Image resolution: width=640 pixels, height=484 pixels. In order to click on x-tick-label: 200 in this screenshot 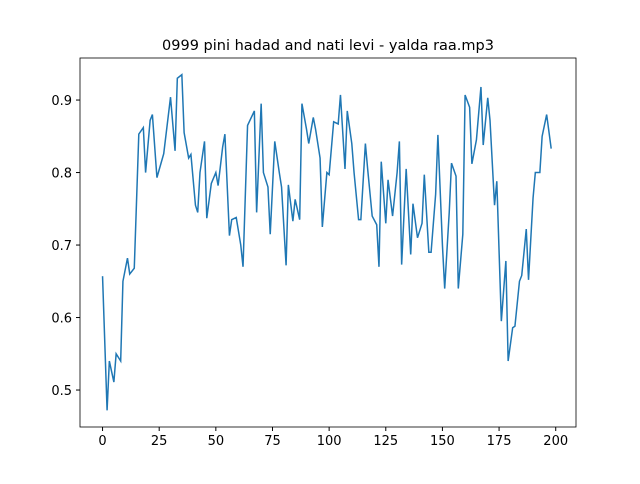, I will do `click(555, 441)`.